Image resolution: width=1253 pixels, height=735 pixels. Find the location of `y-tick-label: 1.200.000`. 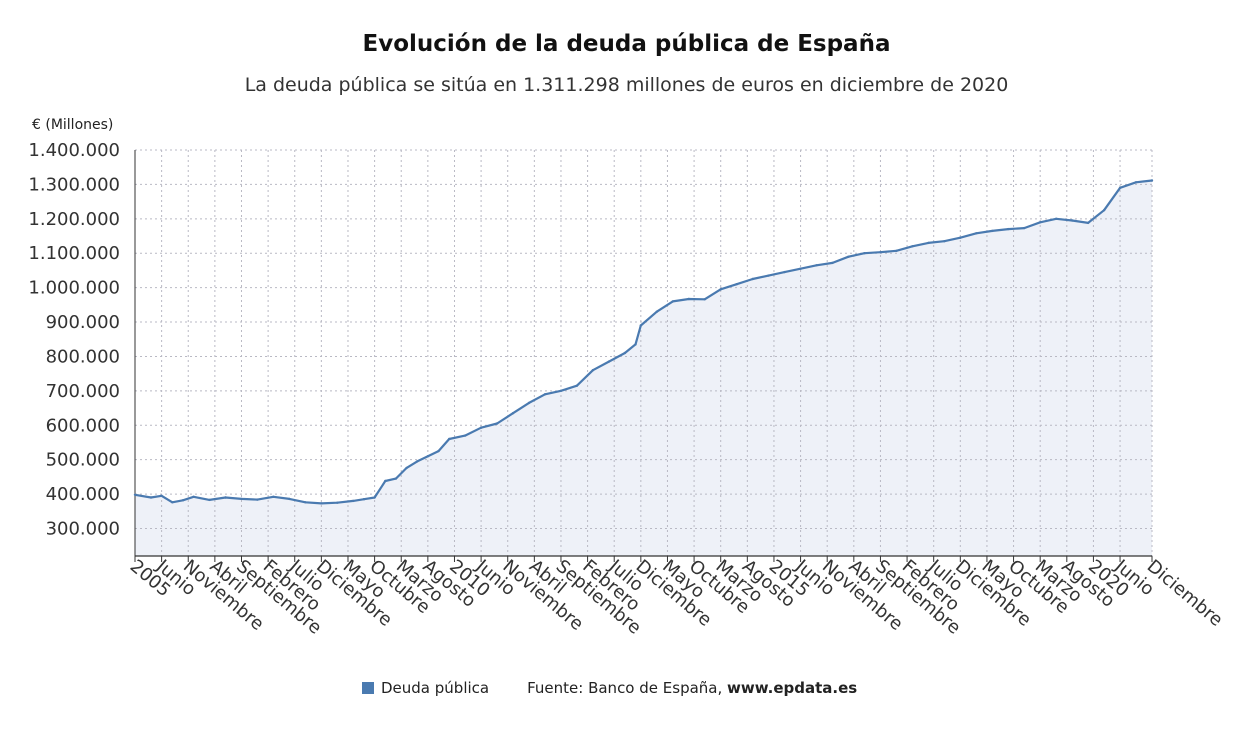

y-tick-label: 1.200.000 is located at coordinates (74, 219).